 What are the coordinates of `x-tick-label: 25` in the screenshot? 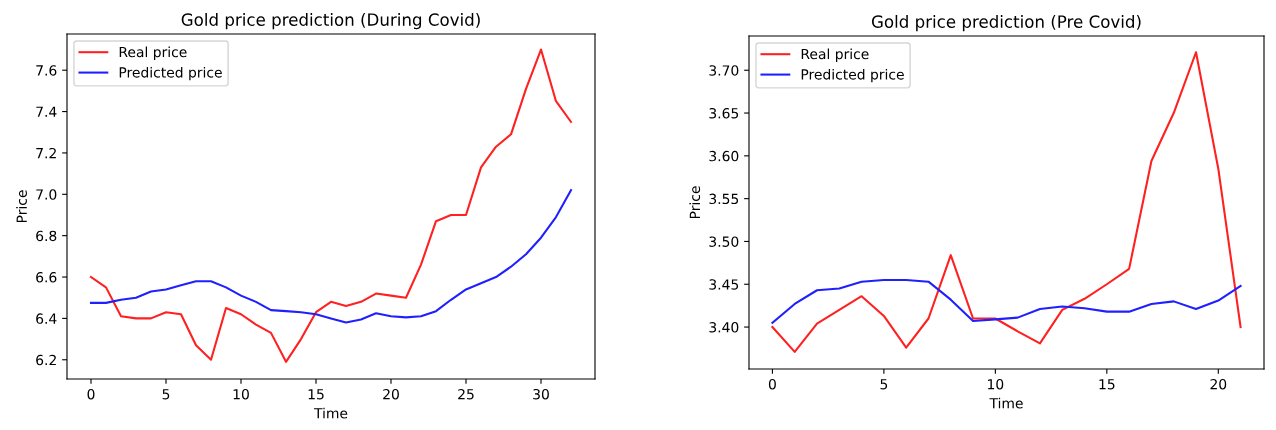 It's located at (466, 394).